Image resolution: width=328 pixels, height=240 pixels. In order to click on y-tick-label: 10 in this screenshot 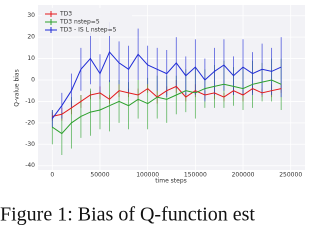, I will do `click(31, 58)`.